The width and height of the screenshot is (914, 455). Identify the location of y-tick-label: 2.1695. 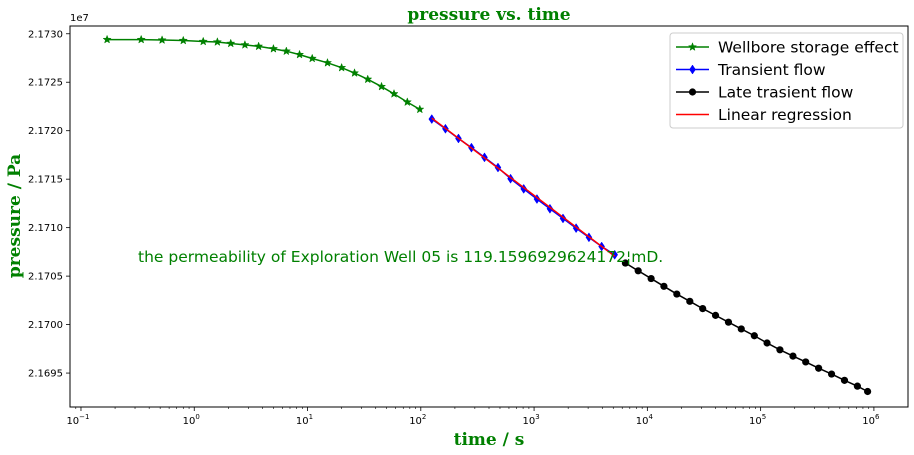
(45, 374).